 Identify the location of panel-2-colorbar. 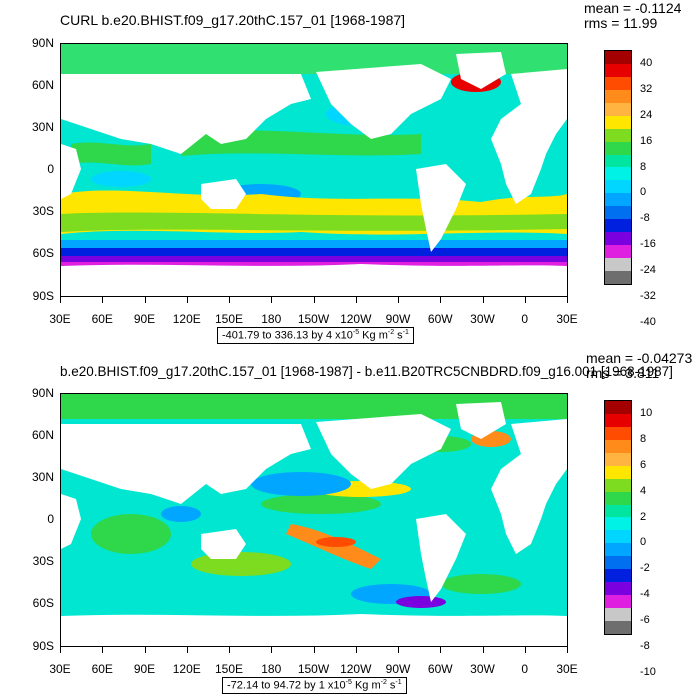
(618, 517).